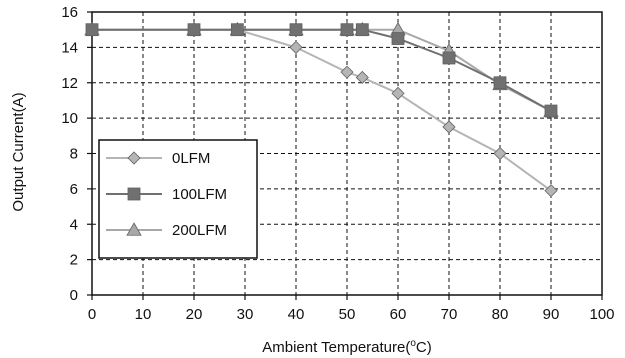 The width and height of the screenshot is (625, 358). I want to click on y-tick-label: 14, so click(69, 47).